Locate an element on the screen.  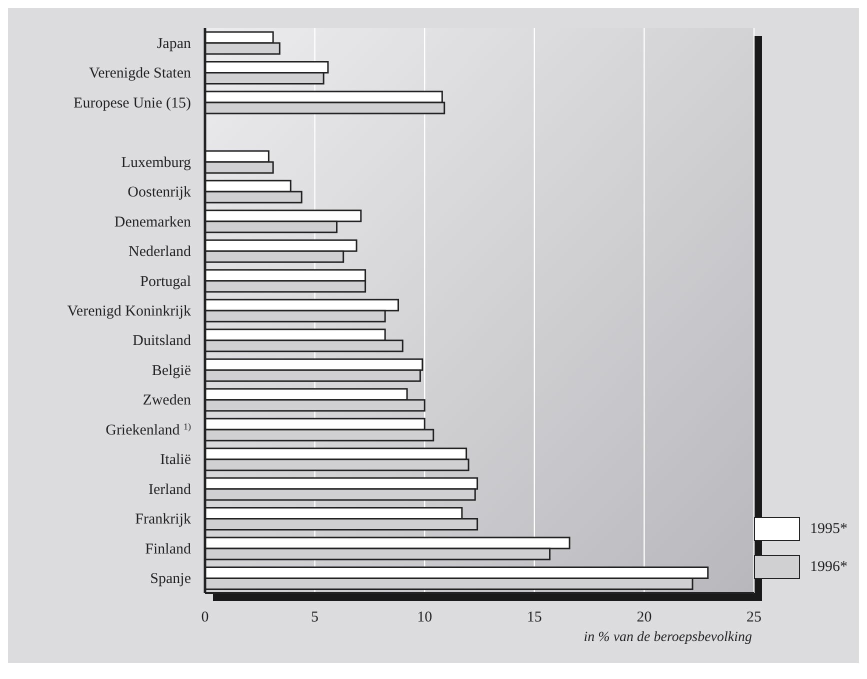
x-tick-label: 20 is located at coordinates (644, 618).